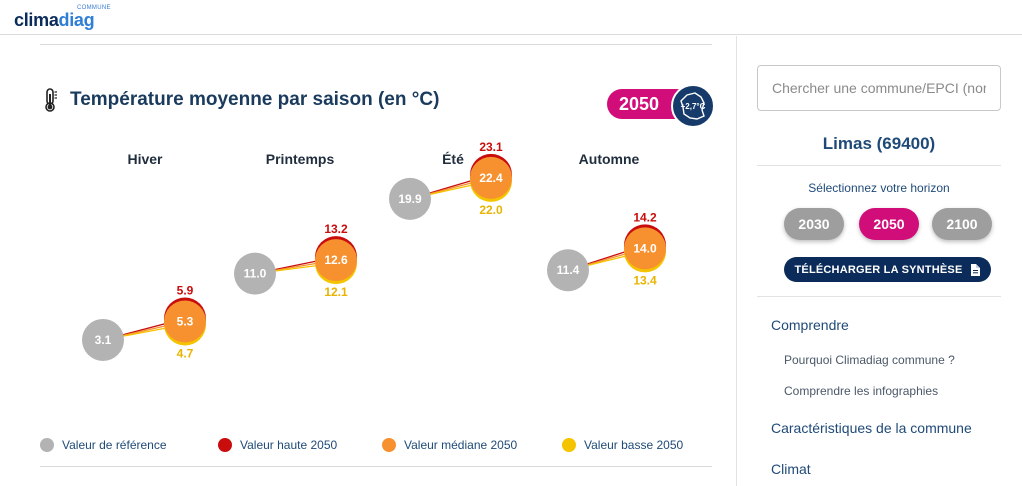  I want to click on legend-label: Valeur de référence, so click(114, 445).